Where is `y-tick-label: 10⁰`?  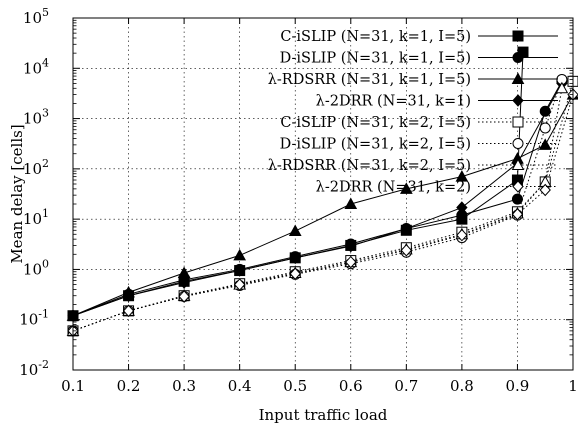 y-tick-label: 10⁰ is located at coordinates (36, 267).